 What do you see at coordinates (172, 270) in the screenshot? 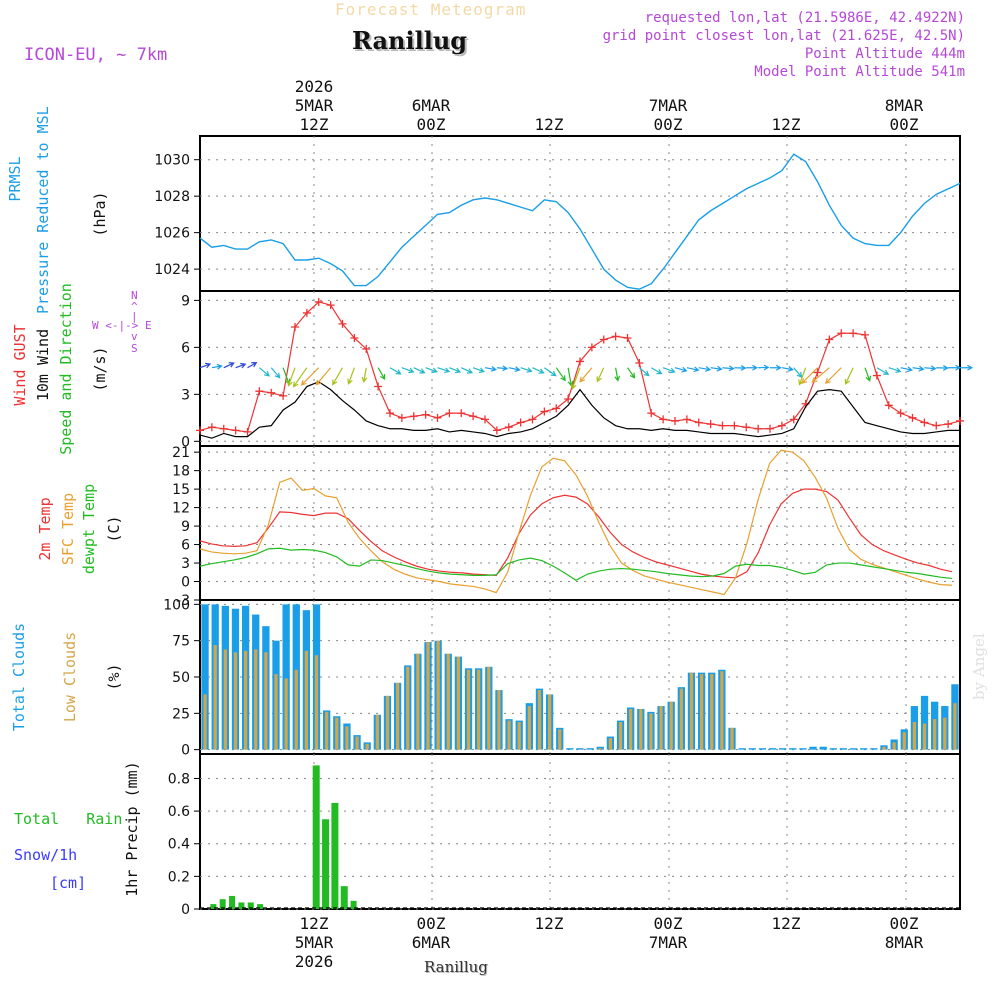
I see `y-tick-label: 1024` at bounding box center [172, 270].